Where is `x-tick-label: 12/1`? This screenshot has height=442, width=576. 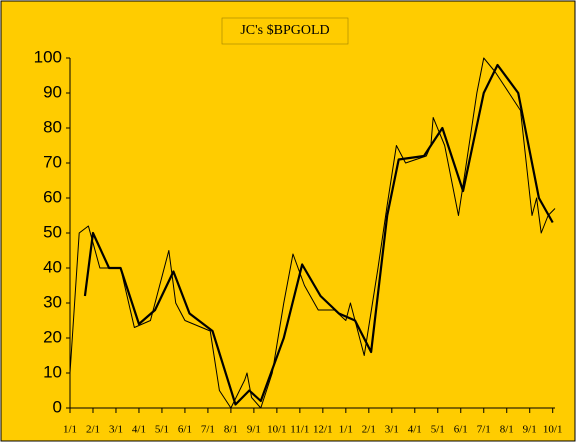 x-tick-label: 12/1 is located at coordinates (323, 430).